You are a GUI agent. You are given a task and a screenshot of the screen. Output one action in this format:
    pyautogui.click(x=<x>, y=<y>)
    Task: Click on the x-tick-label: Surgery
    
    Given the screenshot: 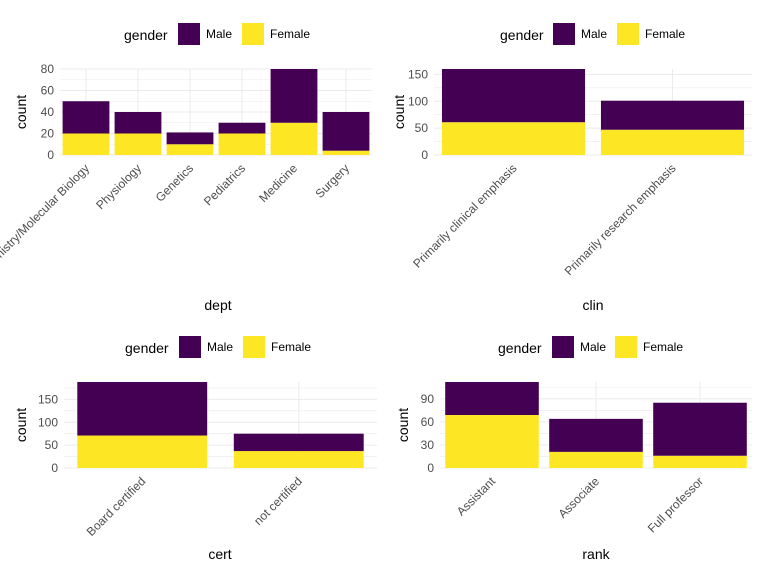 What is the action you would take?
    pyautogui.click(x=333, y=181)
    